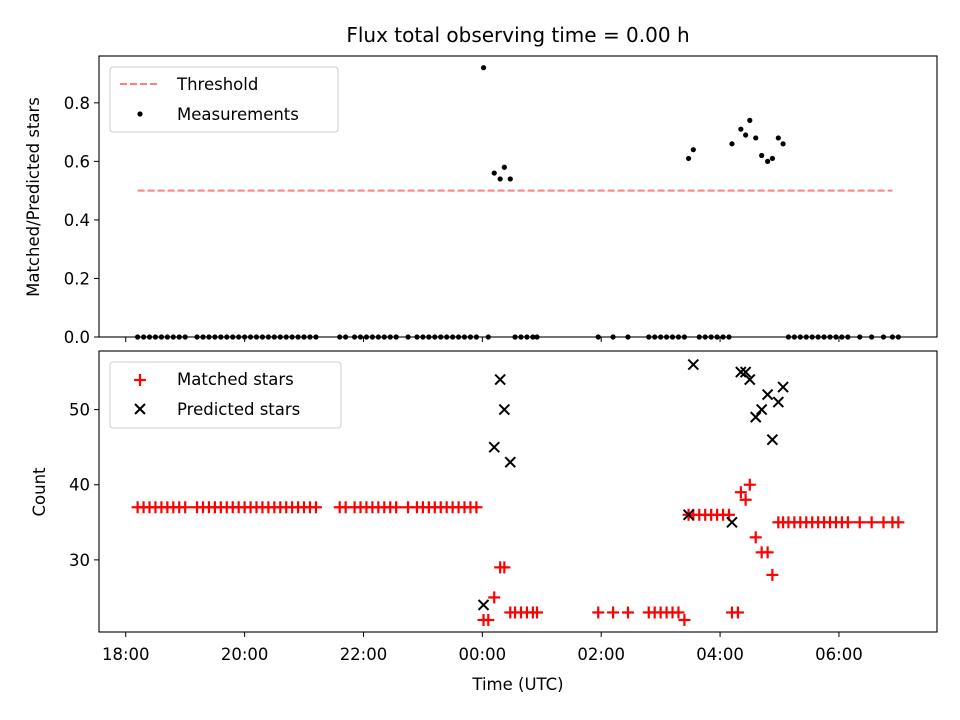  What do you see at coordinates (364, 654) in the screenshot?
I see `x-tick-label: 22:00` at bounding box center [364, 654].